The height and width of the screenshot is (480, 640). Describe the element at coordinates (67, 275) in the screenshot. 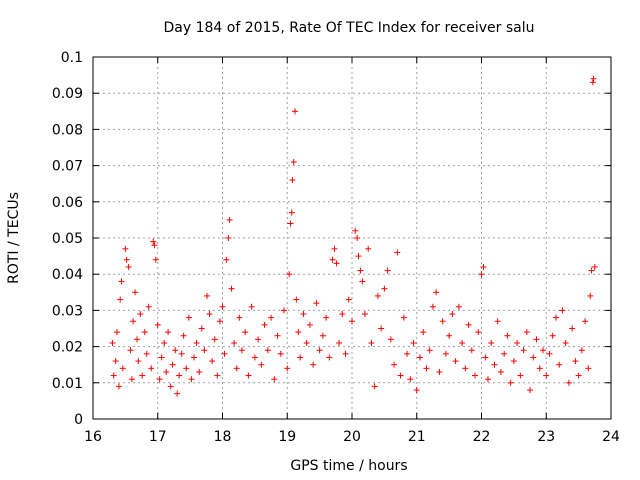

I see `y-tick-label: 0.04` at that location.